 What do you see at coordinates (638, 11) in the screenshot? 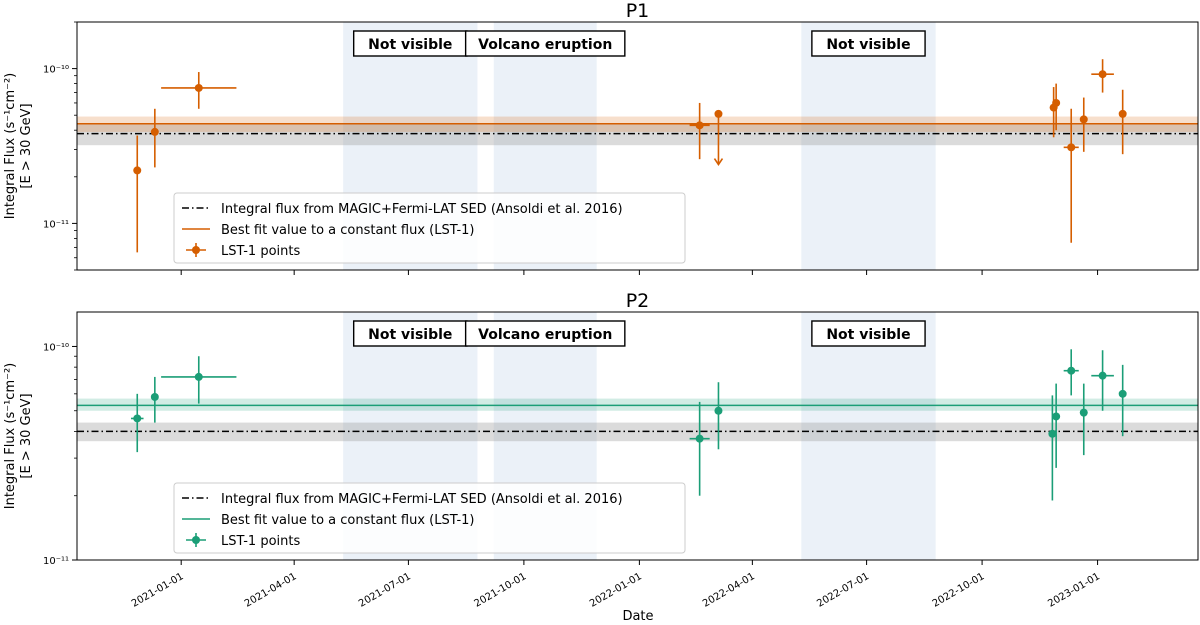
I see `panel-title: P1` at bounding box center [638, 11].